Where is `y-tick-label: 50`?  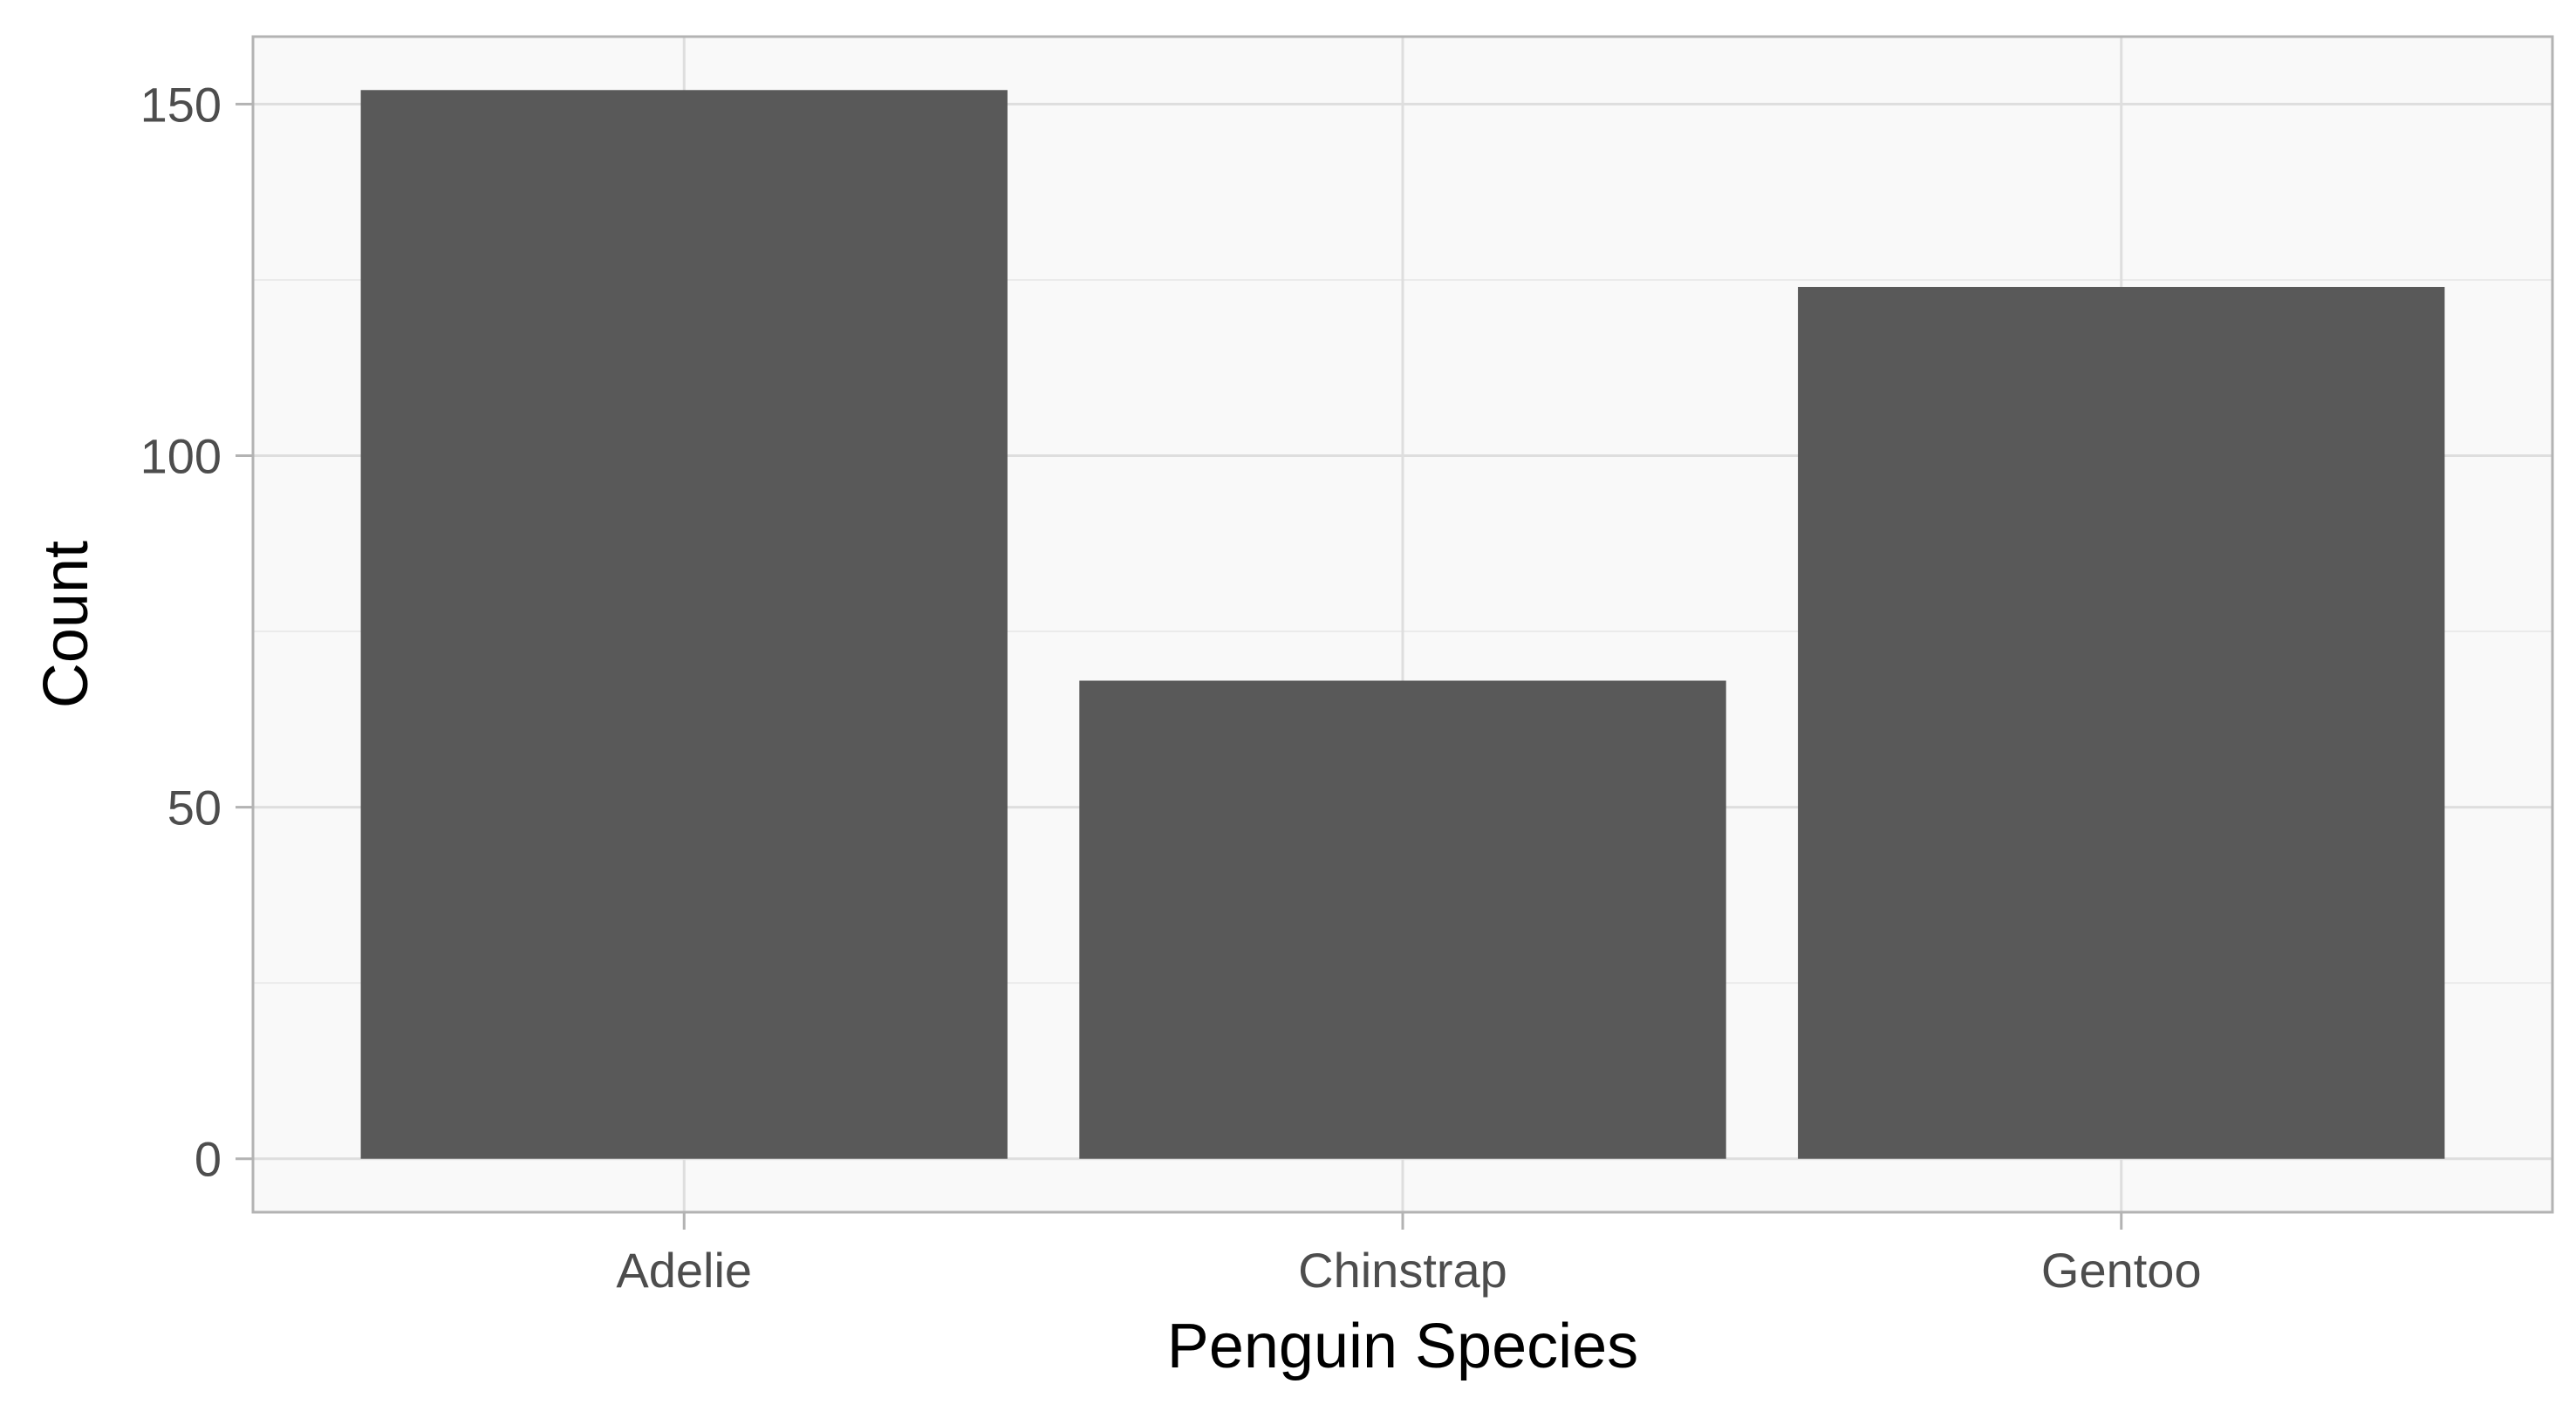 y-tick-label: 50 is located at coordinates (194, 808).